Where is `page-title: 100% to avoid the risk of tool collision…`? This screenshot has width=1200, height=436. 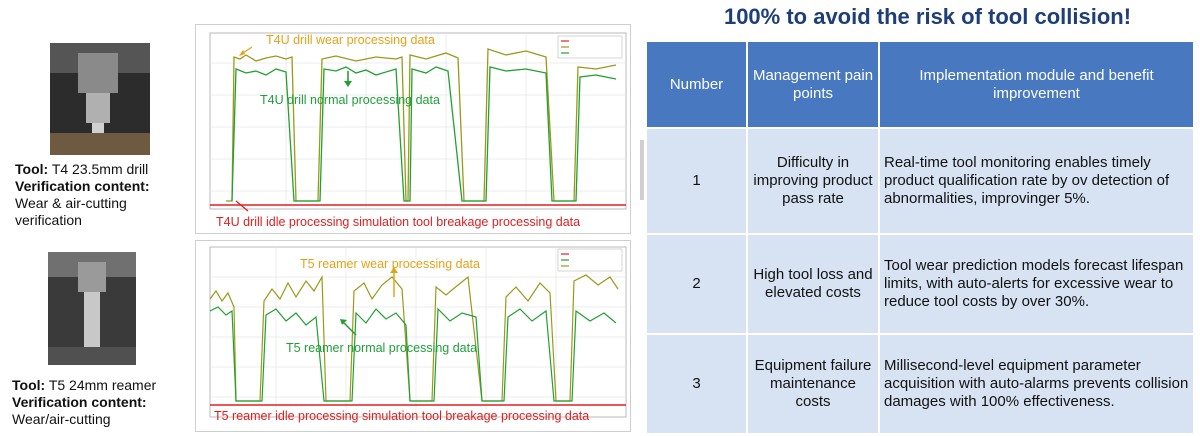 page-title: 100% to avoid the risk of tool collision… is located at coordinates (927, 16).